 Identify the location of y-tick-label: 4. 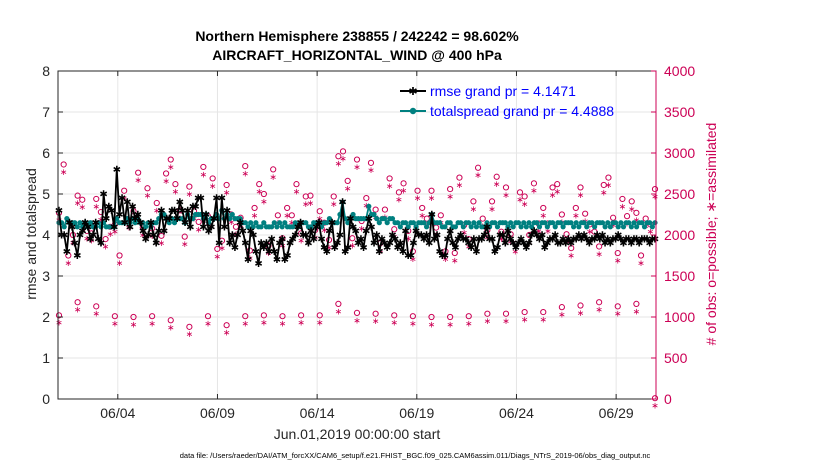
(46, 235).